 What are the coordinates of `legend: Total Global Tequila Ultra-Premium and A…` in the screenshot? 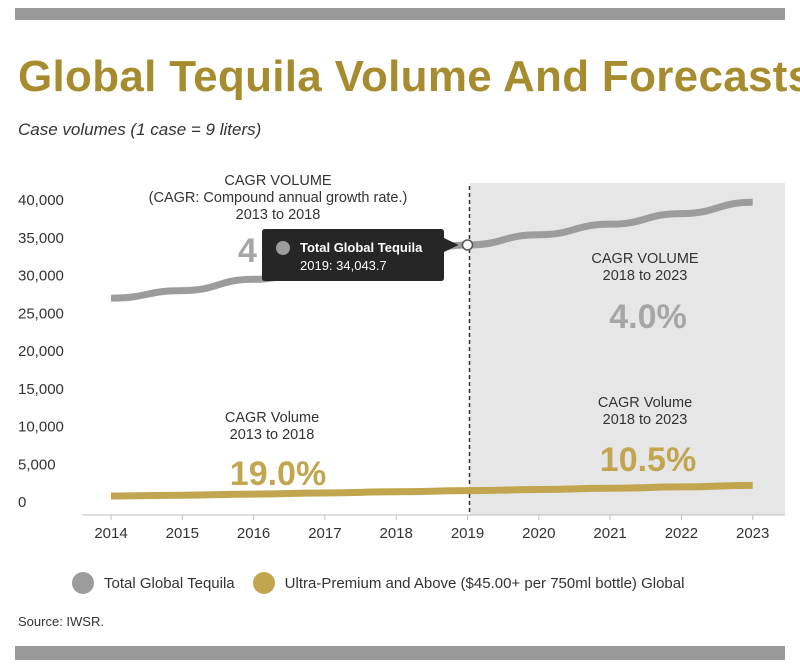 It's located at (387, 583).